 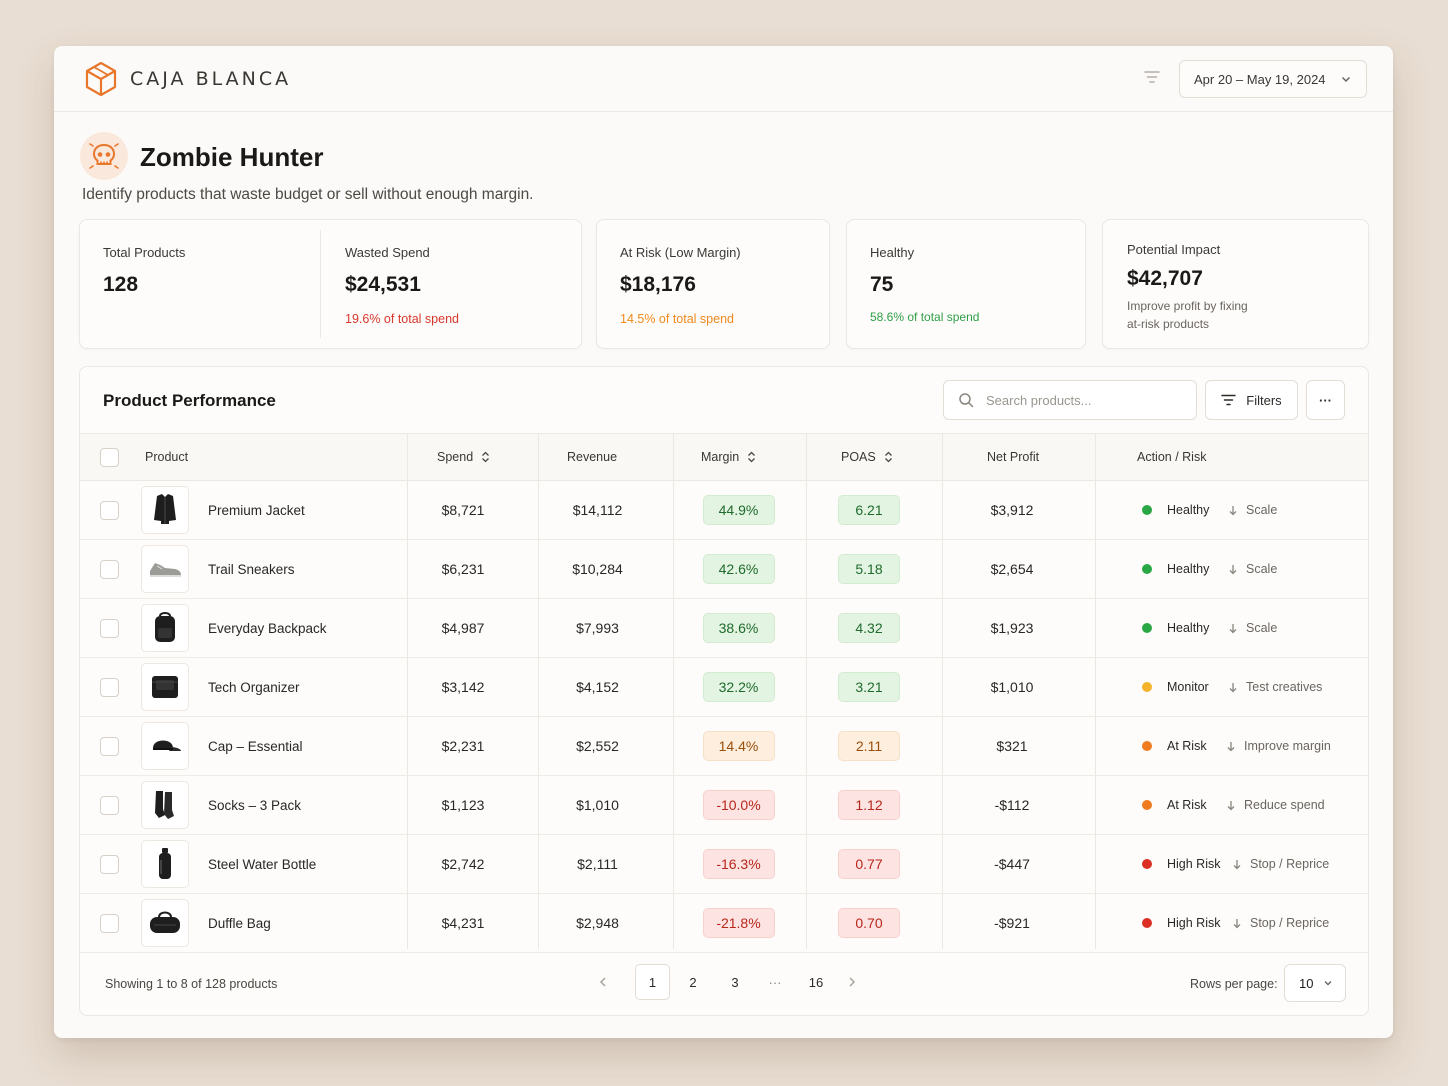 I want to click on poas-cell: 0.70, so click(x=869, y=923).